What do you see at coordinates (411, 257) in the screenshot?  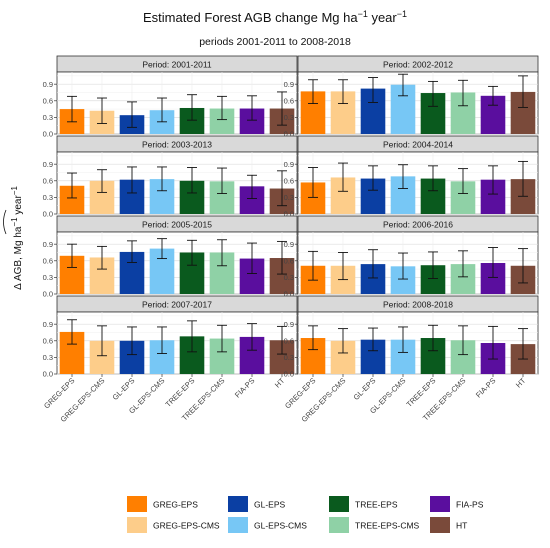 I see `facet-panel: Period: 2006-2016 0.0 0.3 0.6 0.9` at bounding box center [411, 257].